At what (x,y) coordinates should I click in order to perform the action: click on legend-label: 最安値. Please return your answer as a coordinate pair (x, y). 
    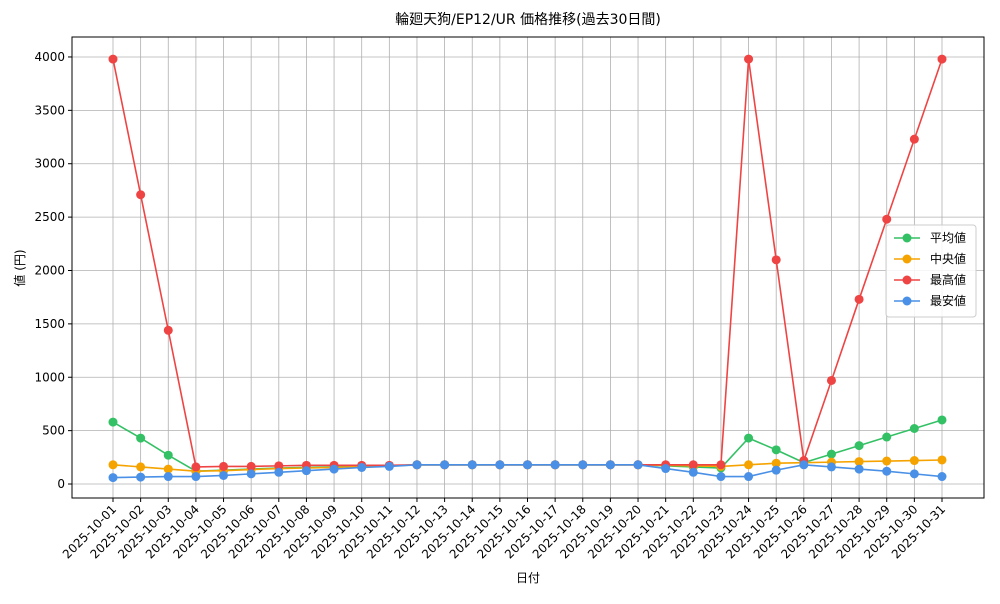
    Looking at the image, I should click on (948, 300).